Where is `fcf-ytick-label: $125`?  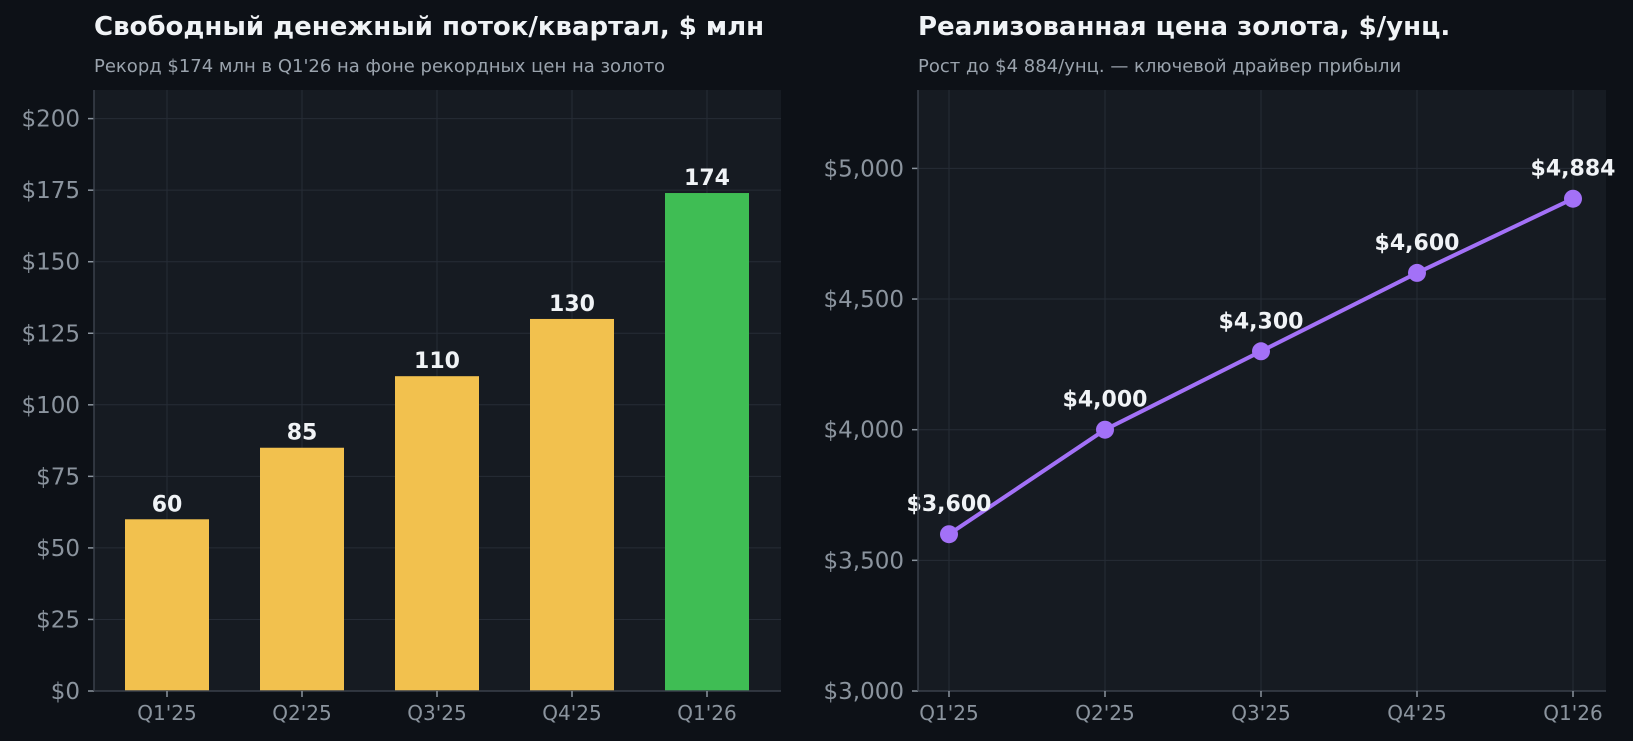
fcf-ytick-label: $125 is located at coordinates (50, 334).